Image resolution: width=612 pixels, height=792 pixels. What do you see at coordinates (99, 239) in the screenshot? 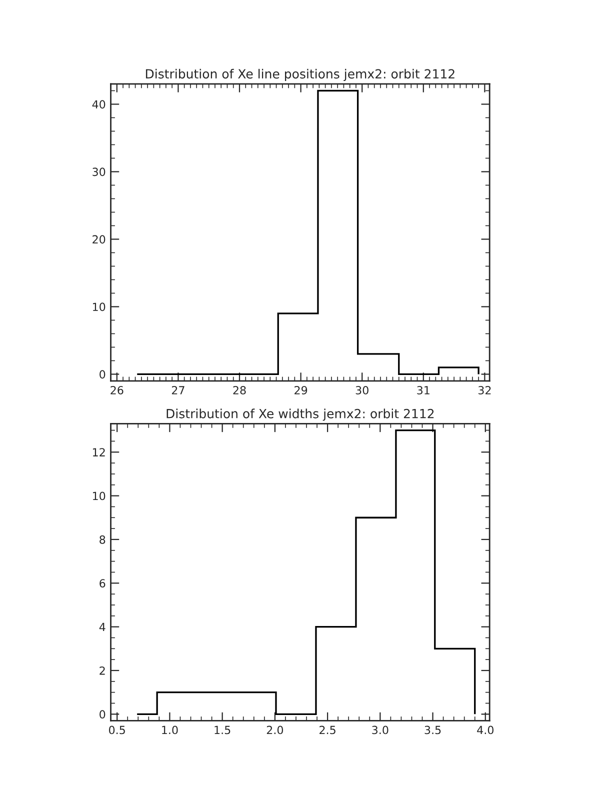
I see `y-tick-label: 20` at bounding box center [99, 239].